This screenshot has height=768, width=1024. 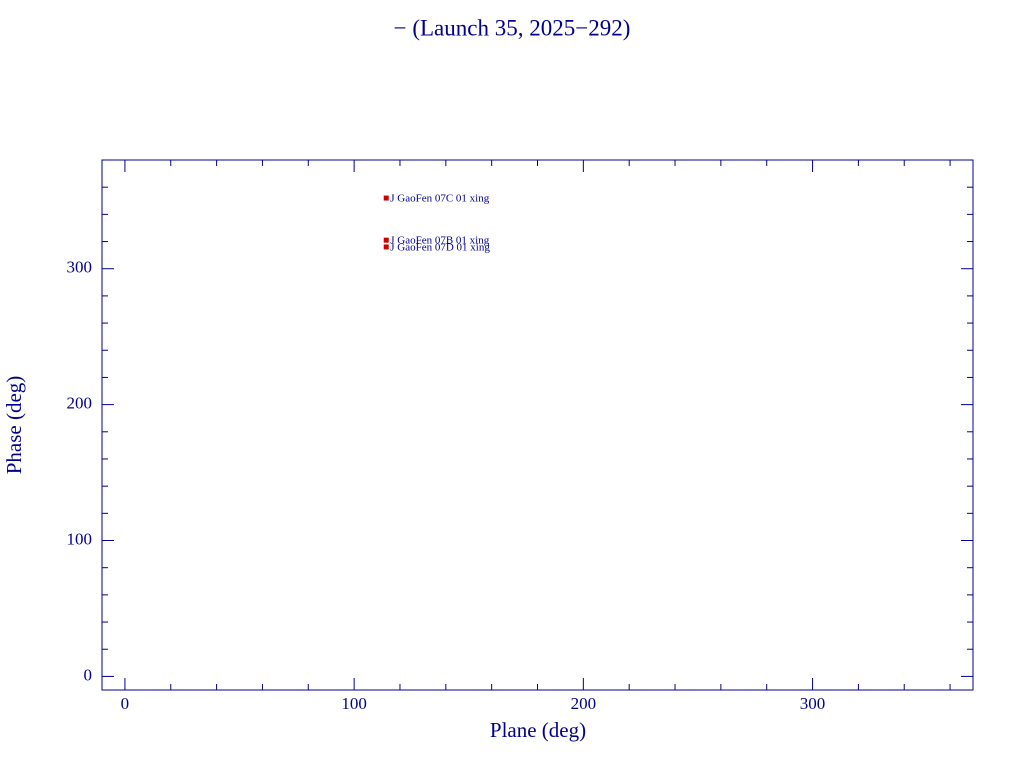 I want to click on x-tick-label: 200, so click(x=584, y=703).